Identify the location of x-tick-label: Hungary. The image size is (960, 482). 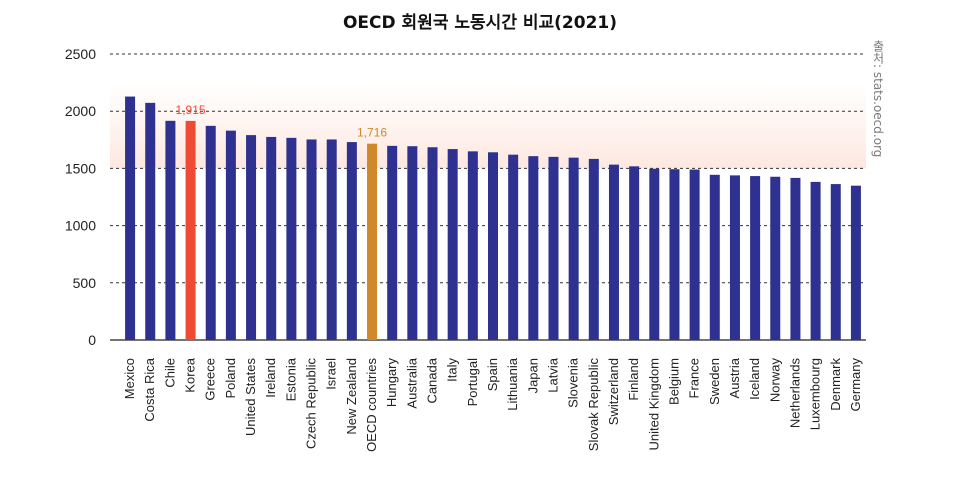
(391, 383).